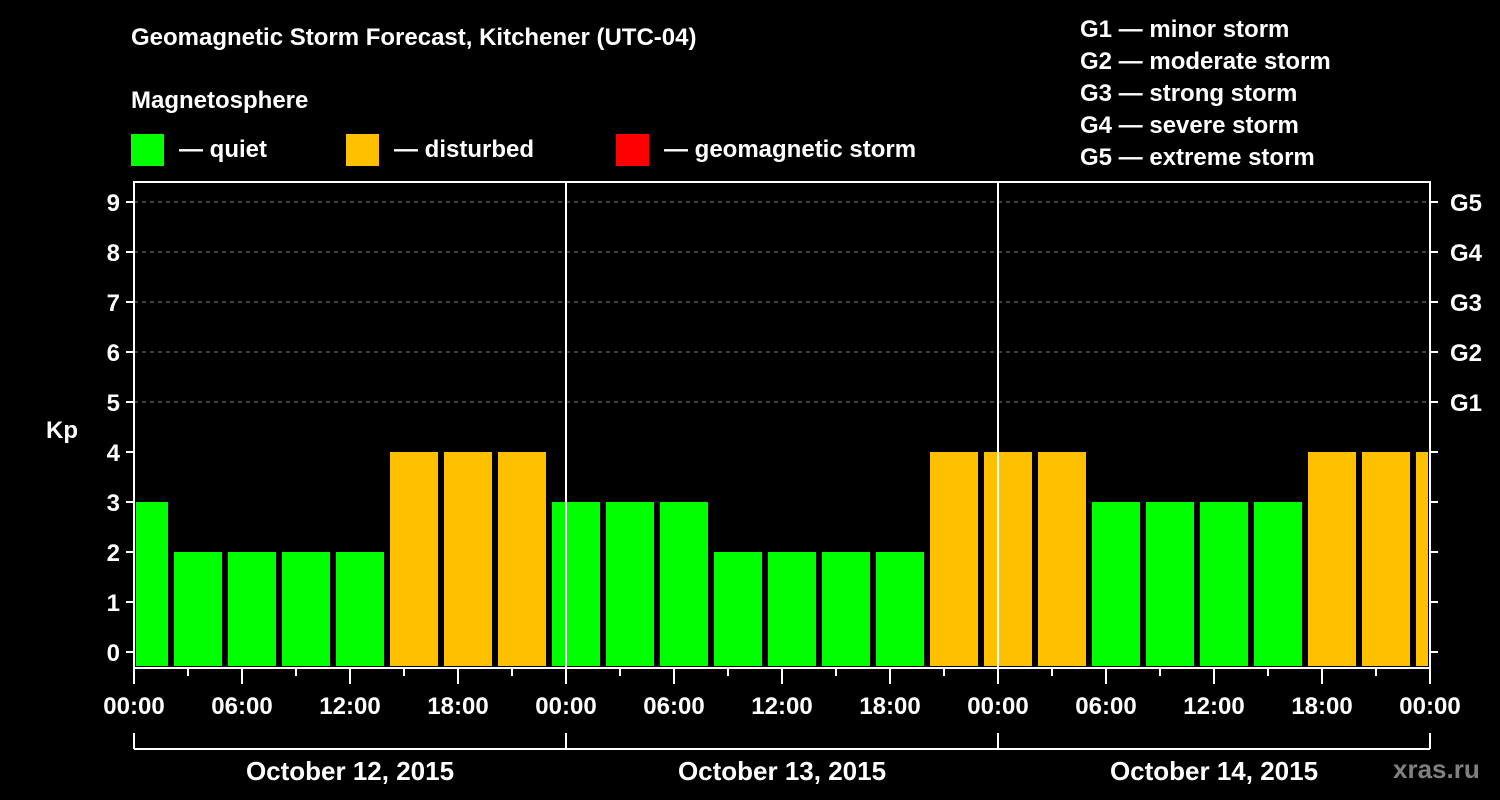 The width and height of the screenshot is (1500, 800). What do you see at coordinates (113, 653) in the screenshot?
I see `y-tick-label: 0` at bounding box center [113, 653].